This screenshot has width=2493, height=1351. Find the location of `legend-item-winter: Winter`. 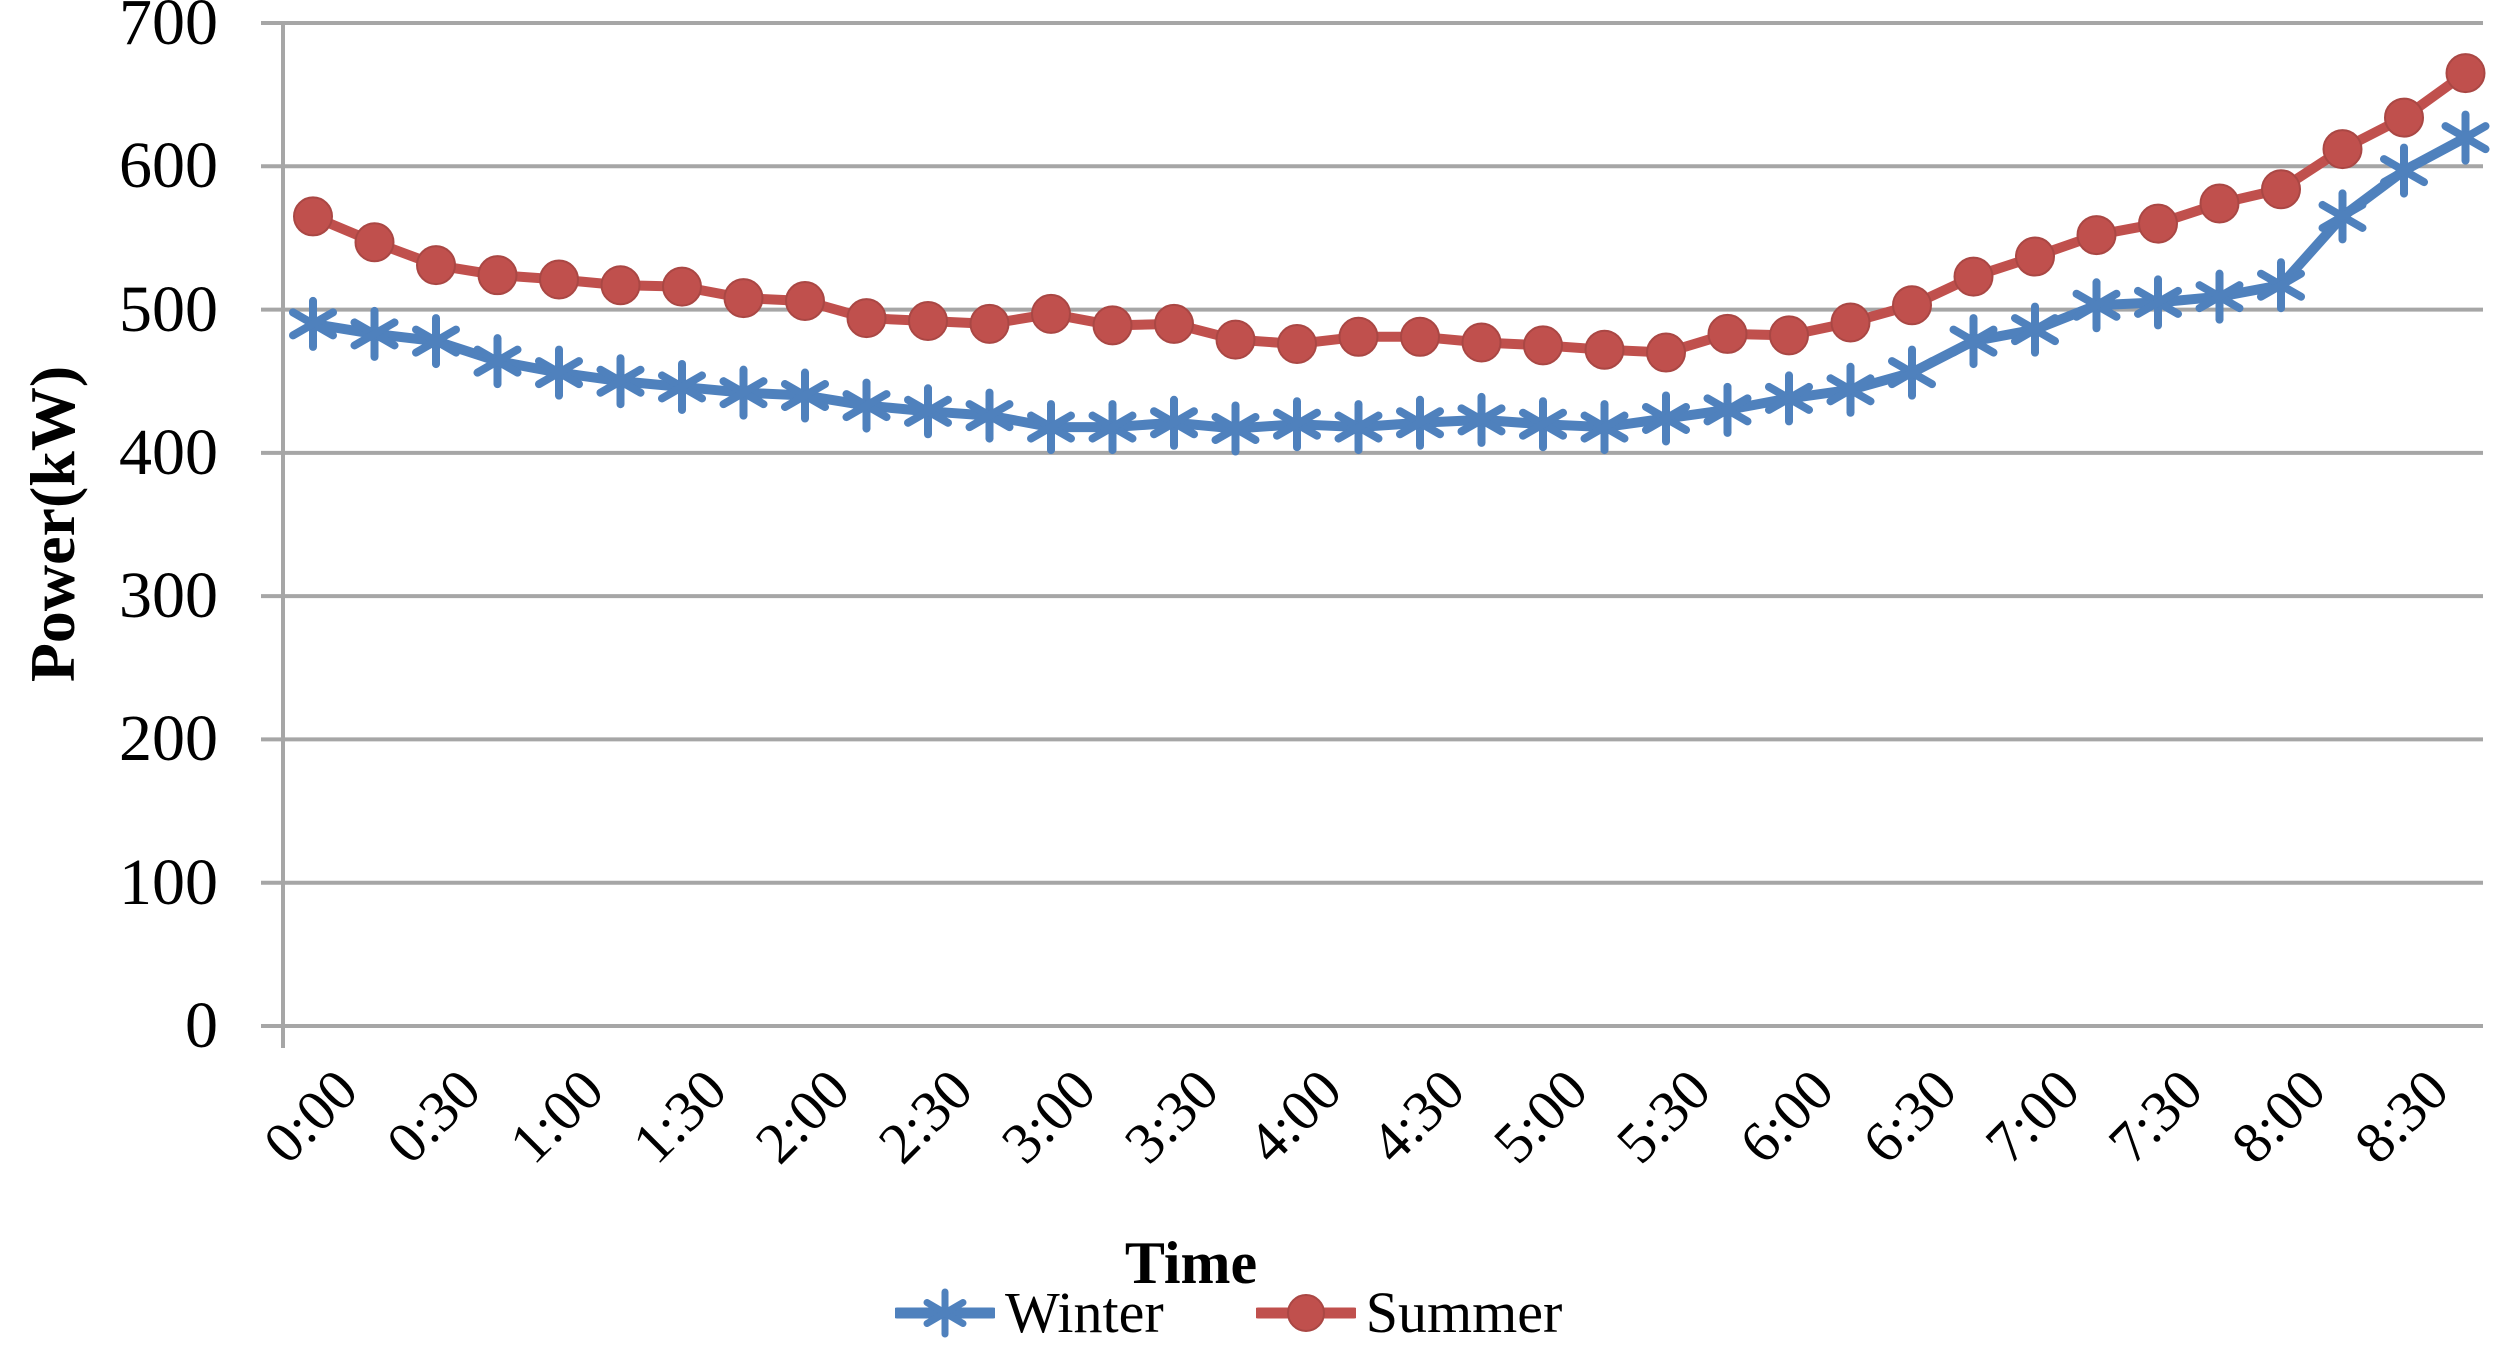

legend-item-winter: Winter is located at coordinates (1029, 1313).